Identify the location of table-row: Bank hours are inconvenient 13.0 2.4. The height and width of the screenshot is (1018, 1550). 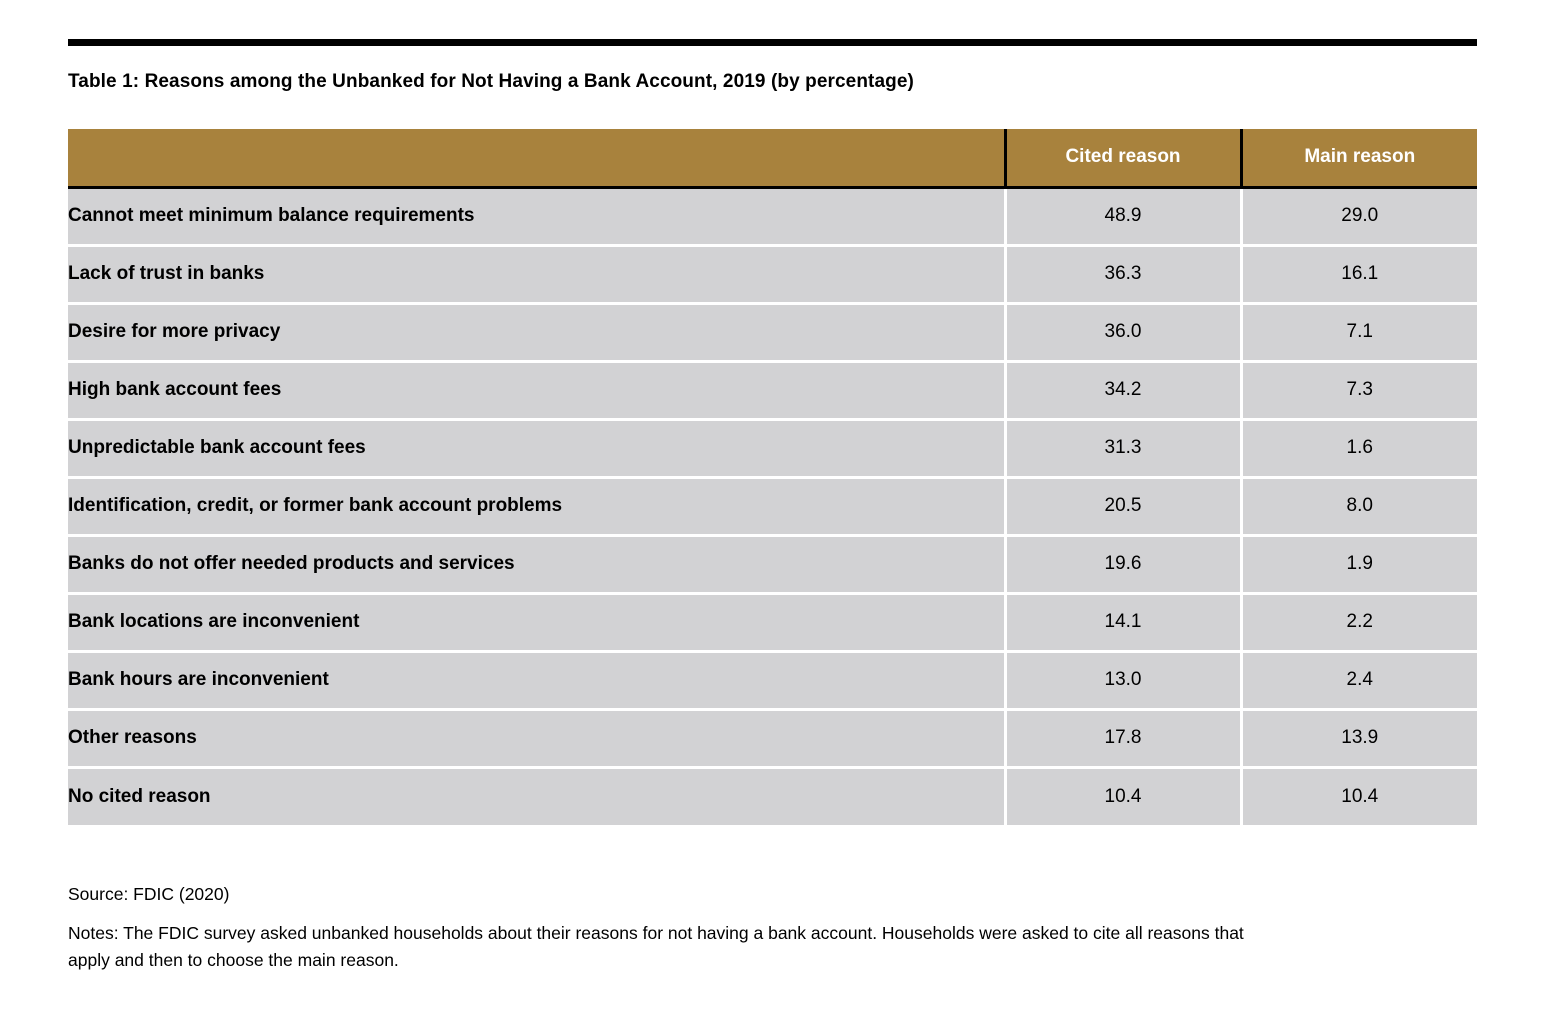
(772, 681).